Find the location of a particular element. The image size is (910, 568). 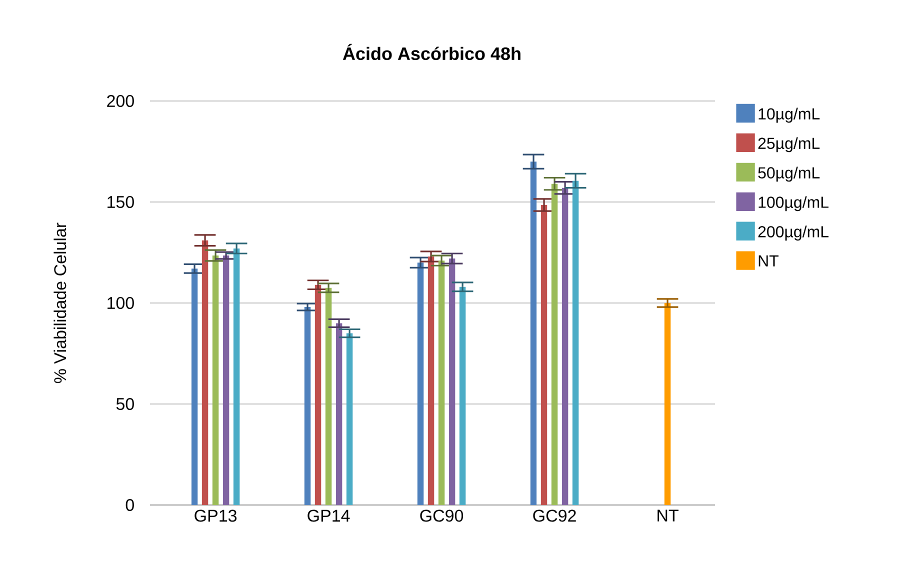

y-tick-label: 50 is located at coordinates (125, 404).